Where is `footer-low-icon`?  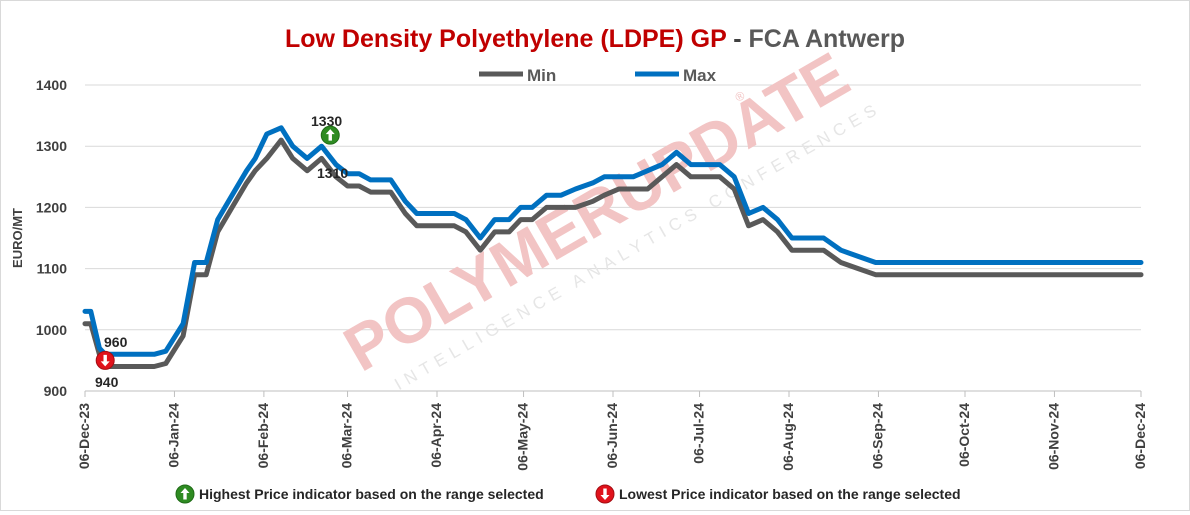
footer-low-icon is located at coordinates (605, 494).